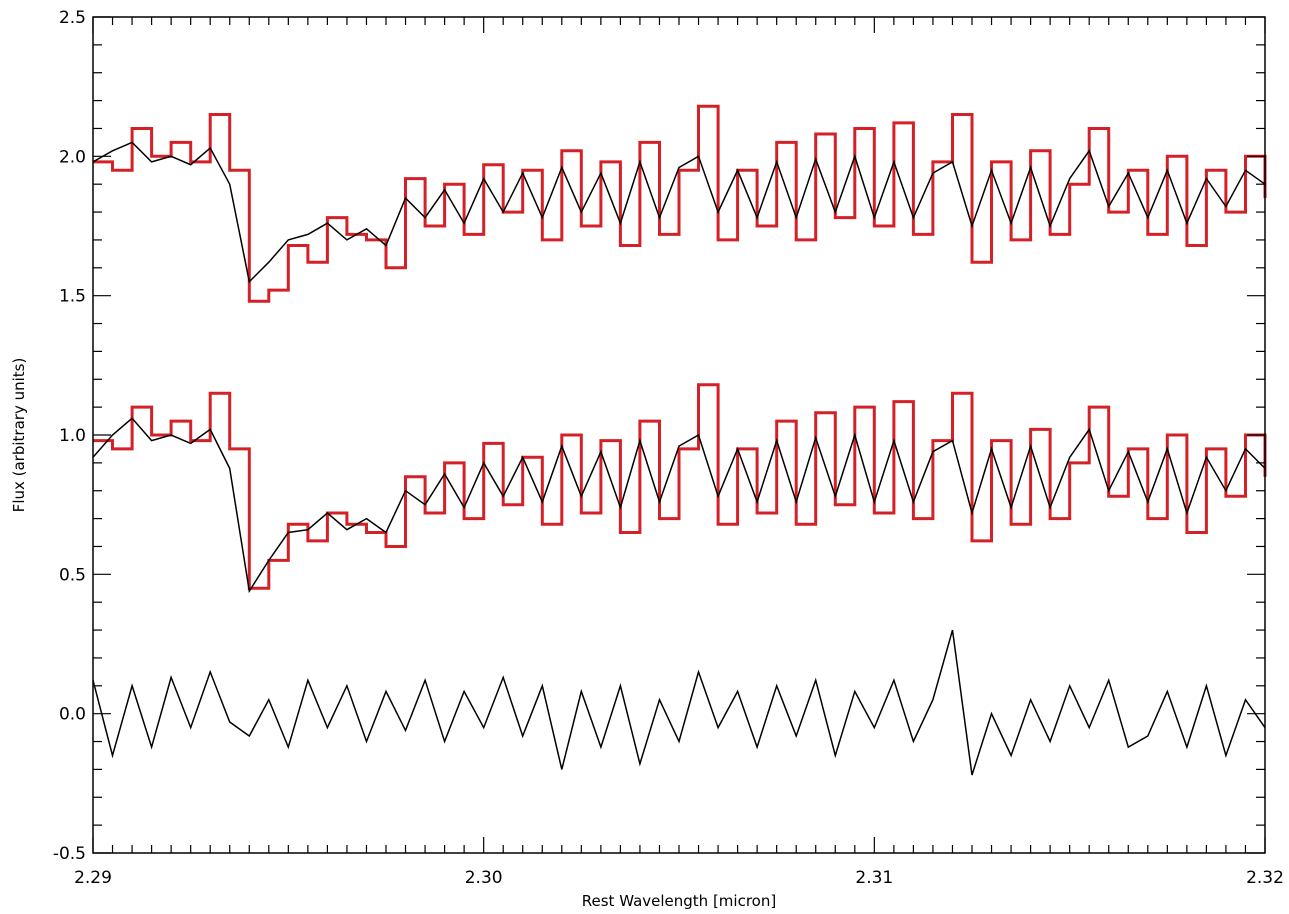 This screenshot has height=914, width=1289. I want to click on y-tick-label: 0.5, so click(72, 575).